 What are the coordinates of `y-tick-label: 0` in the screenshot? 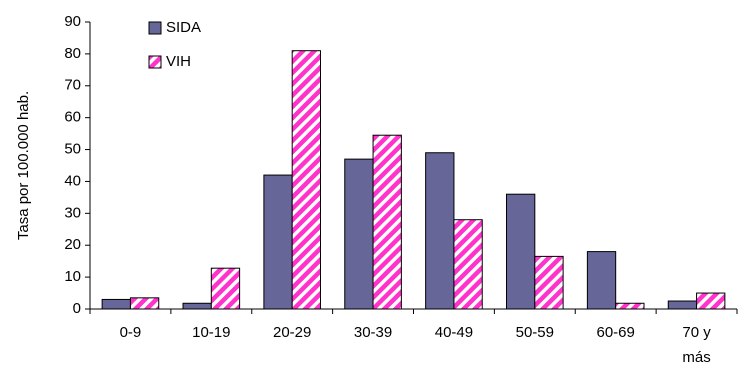 It's located at (77, 308).